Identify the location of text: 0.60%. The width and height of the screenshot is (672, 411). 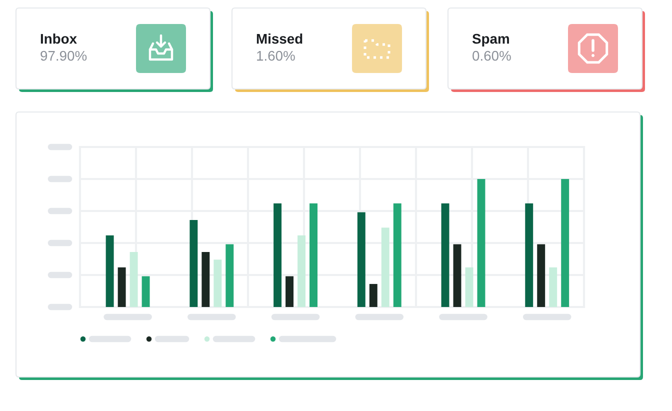
(491, 55).